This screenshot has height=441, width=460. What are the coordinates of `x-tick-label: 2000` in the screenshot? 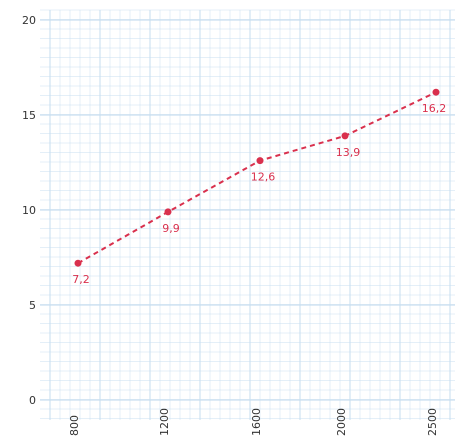 It's located at (341, 422).